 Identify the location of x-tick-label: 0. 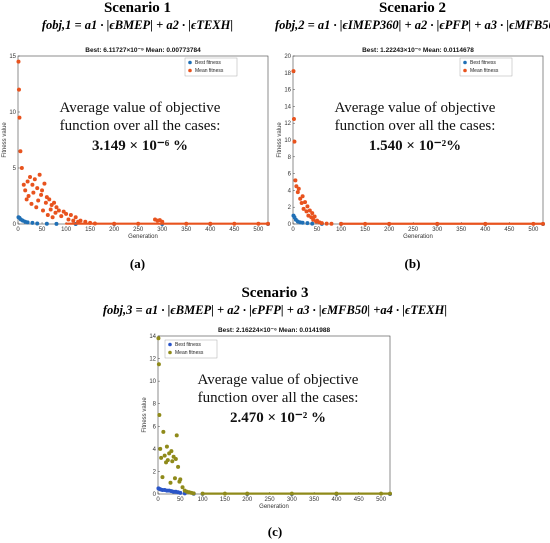
(293, 230).